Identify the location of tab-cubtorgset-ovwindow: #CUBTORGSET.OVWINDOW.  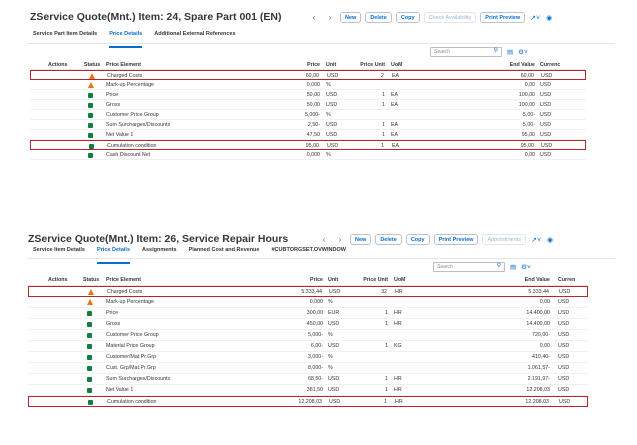
(308, 250).